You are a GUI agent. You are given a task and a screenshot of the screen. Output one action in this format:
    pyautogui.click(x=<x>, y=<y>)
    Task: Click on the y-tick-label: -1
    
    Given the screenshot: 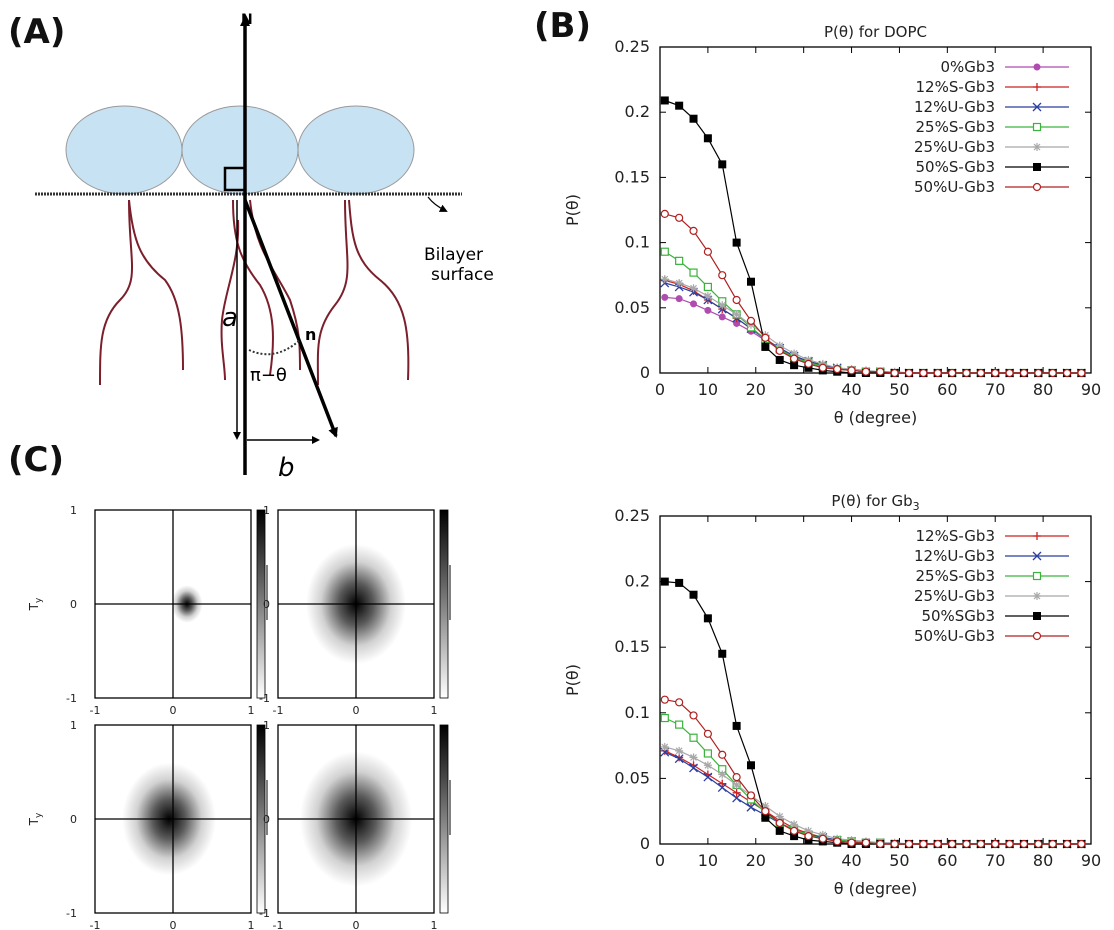 What is the action you would take?
    pyautogui.click(x=264, y=913)
    